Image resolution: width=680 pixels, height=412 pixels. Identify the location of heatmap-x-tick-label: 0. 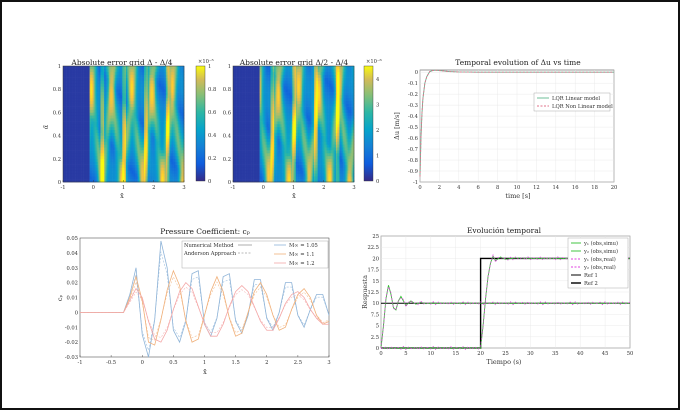
(93, 188).